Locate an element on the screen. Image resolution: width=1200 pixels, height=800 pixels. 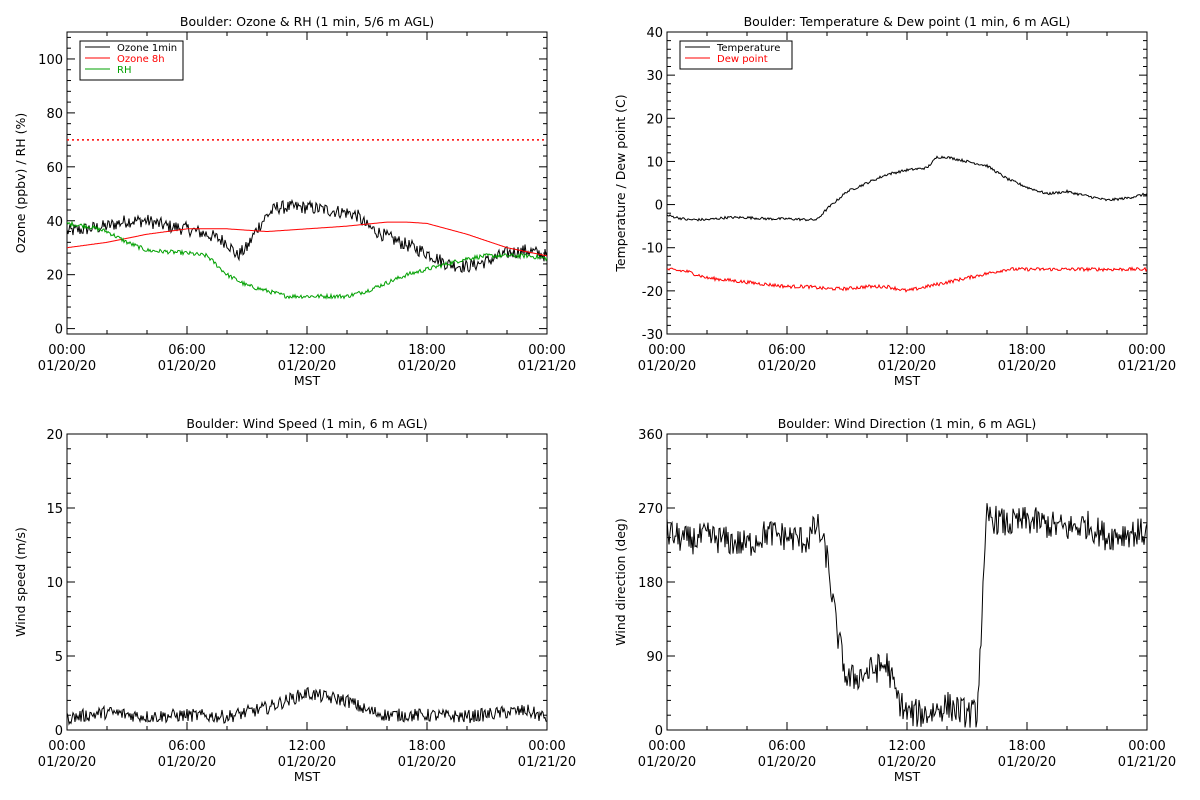
y-tick-label: 80 is located at coordinates (54, 114).